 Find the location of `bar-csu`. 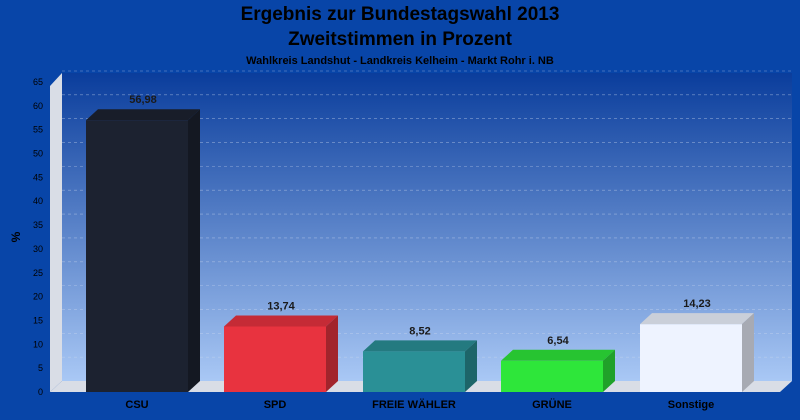

bar-csu is located at coordinates (137, 256).